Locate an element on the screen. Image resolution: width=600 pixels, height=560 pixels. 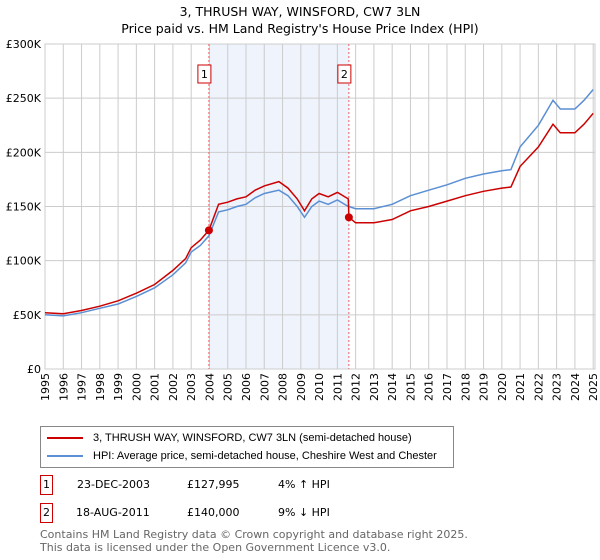
sale-hpi: 9% ↓ HPI is located at coordinates (304, 512).